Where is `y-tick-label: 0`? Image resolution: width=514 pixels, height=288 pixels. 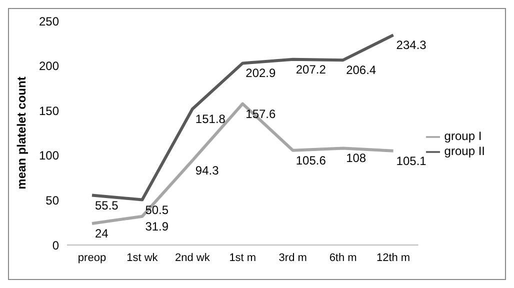
y-tick-label: 0 is located at coordinates (56, 245).